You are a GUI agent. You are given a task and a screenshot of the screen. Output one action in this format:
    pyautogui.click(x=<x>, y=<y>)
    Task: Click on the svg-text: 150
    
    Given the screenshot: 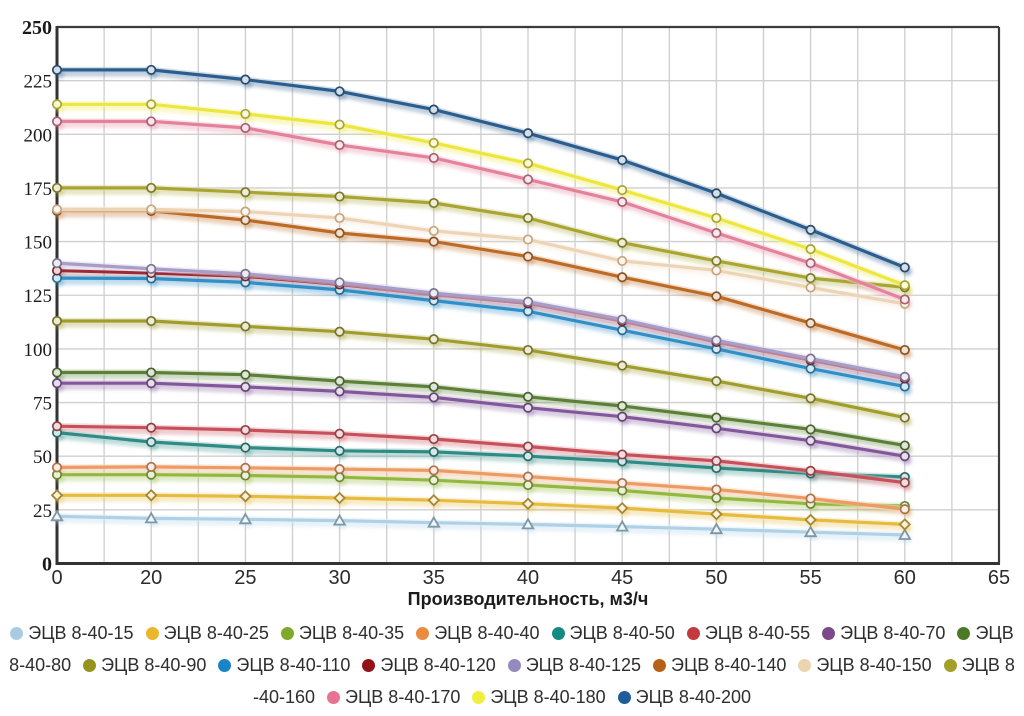 What is the action you would take?
    pyautogui.click(x=38, y=243)
    